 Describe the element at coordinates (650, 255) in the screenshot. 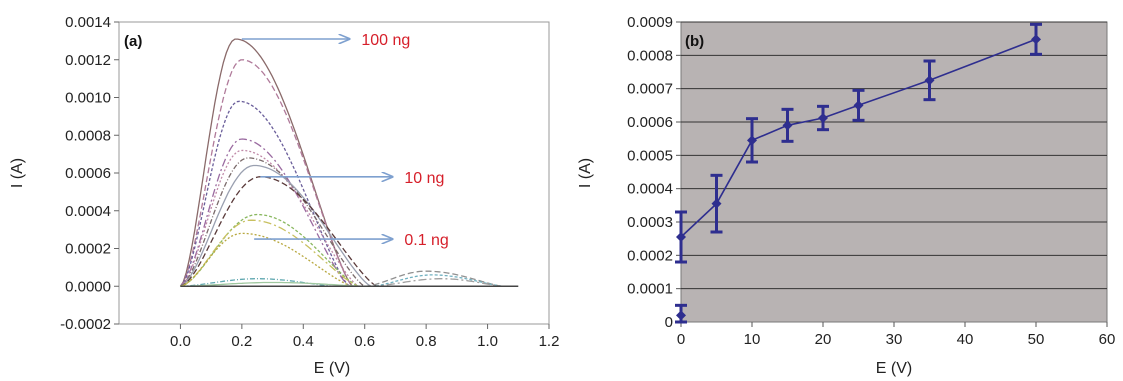

I see `panel-b-y-tick-label: 0.0002` at that location.